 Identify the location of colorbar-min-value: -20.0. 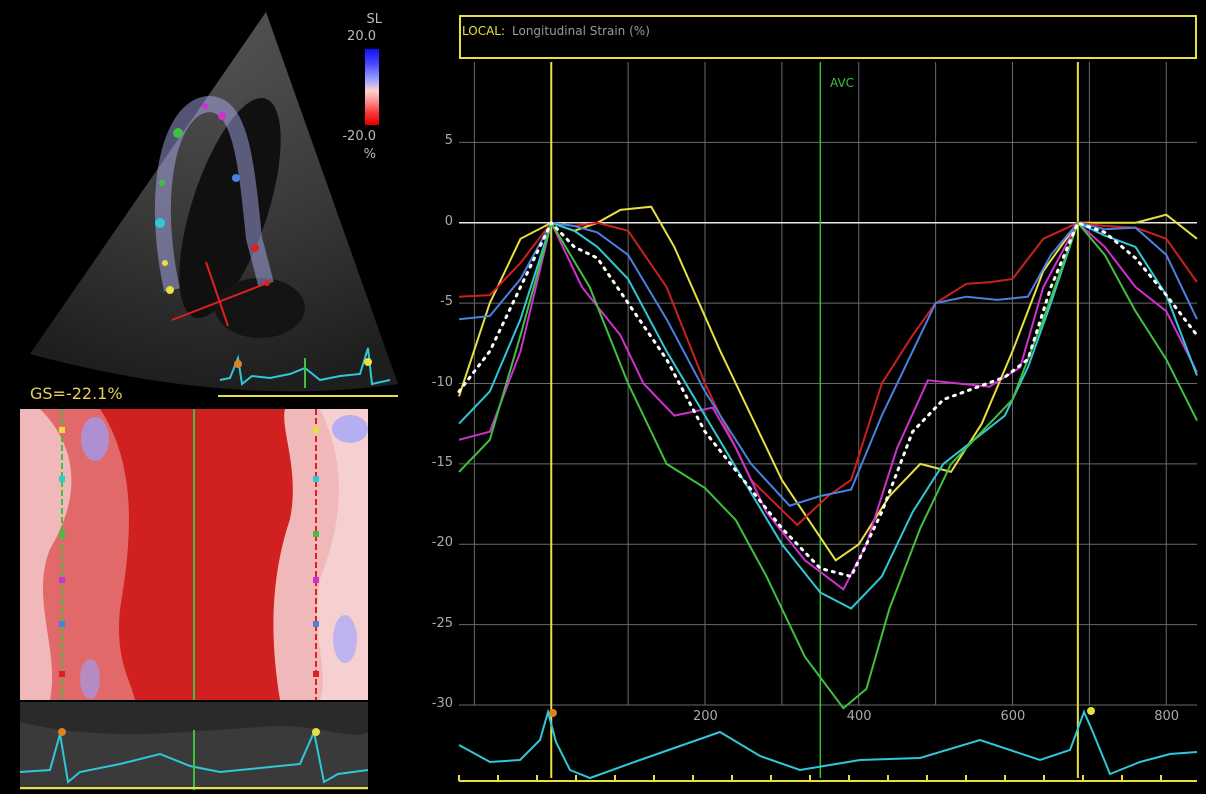
(359, 136).